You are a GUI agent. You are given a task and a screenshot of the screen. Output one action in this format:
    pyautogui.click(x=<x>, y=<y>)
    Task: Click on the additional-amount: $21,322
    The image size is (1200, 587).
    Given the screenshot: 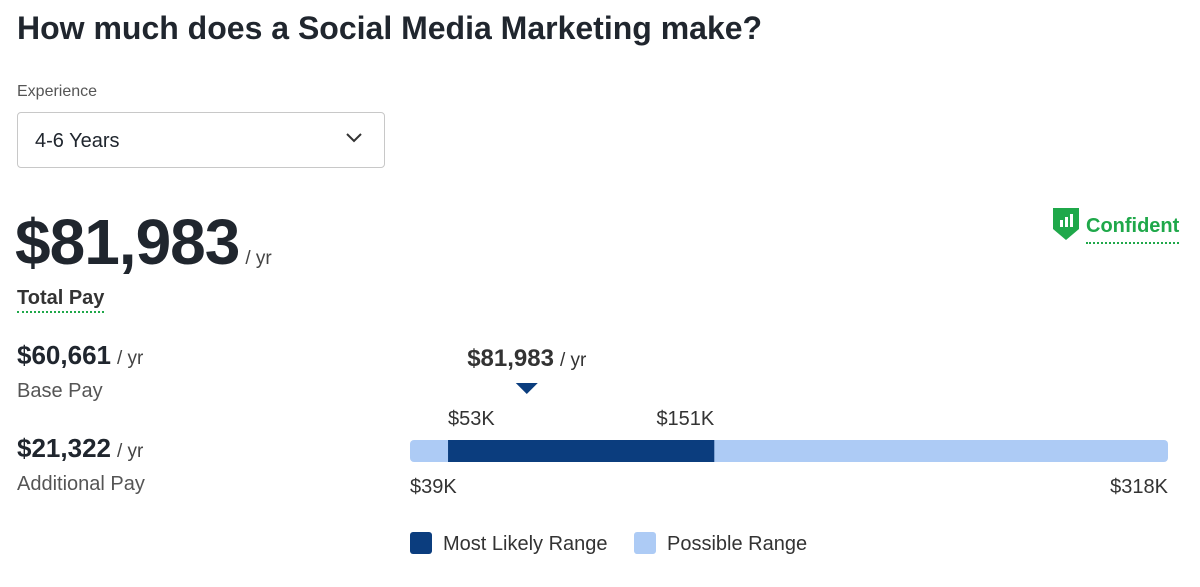 What is the action you would take?
    pyautogui.click(x=64, y=448)
    